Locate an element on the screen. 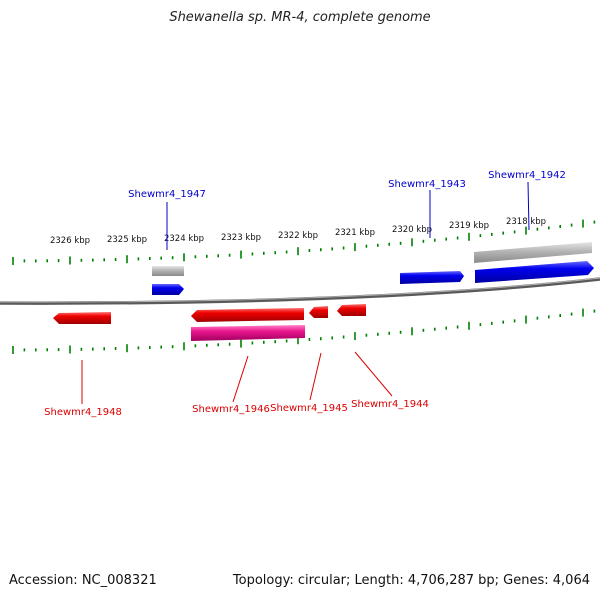  gene-label-shewmr4-1948: Shewmr4_1948 is located at coordinates (83, 412).